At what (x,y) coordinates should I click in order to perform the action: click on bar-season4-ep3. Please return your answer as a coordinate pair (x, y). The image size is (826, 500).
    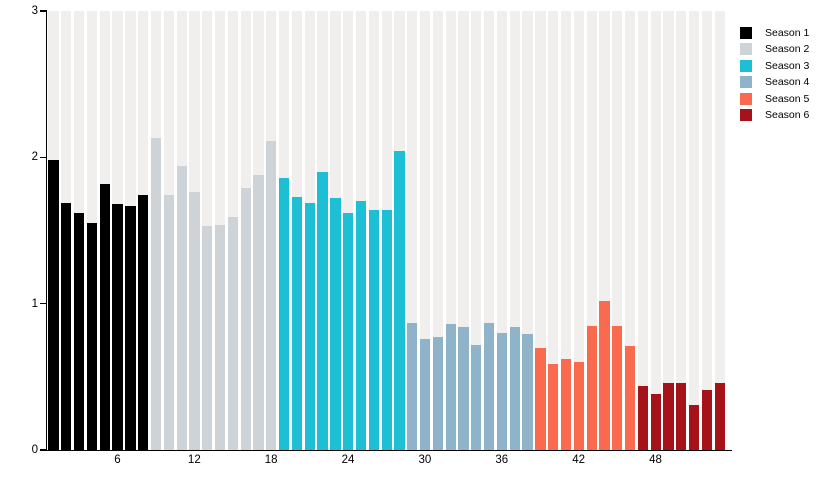
    Looking at the image, I should click on (437, 393).